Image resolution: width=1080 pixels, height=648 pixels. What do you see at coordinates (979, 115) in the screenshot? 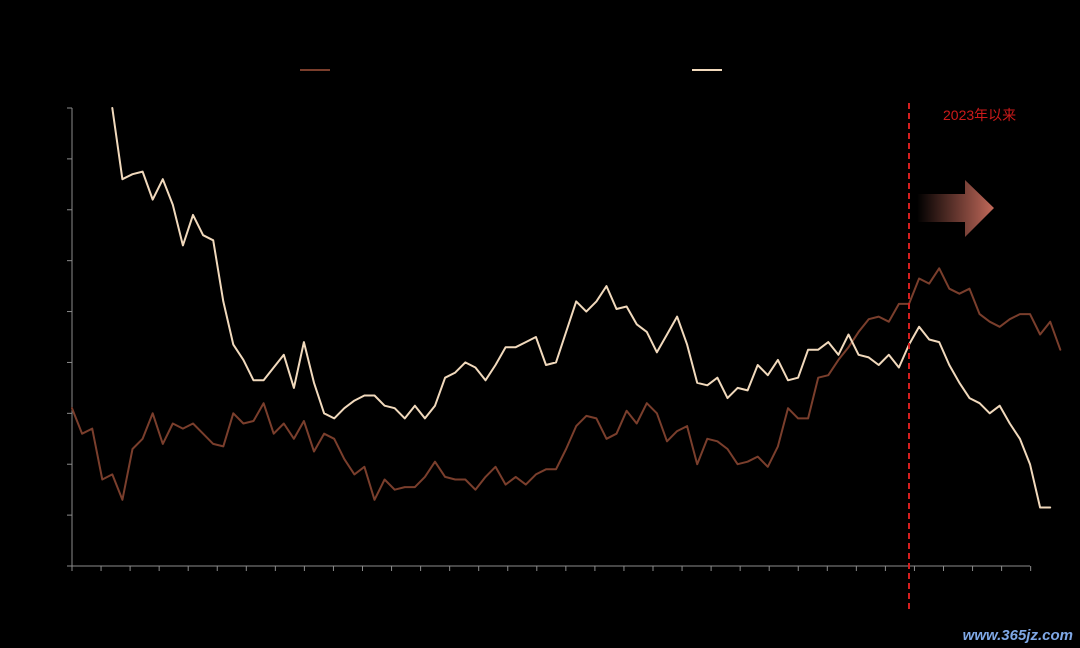
I see `since-2023-annotation: 2023年以来` at bounding box center [979, 115].